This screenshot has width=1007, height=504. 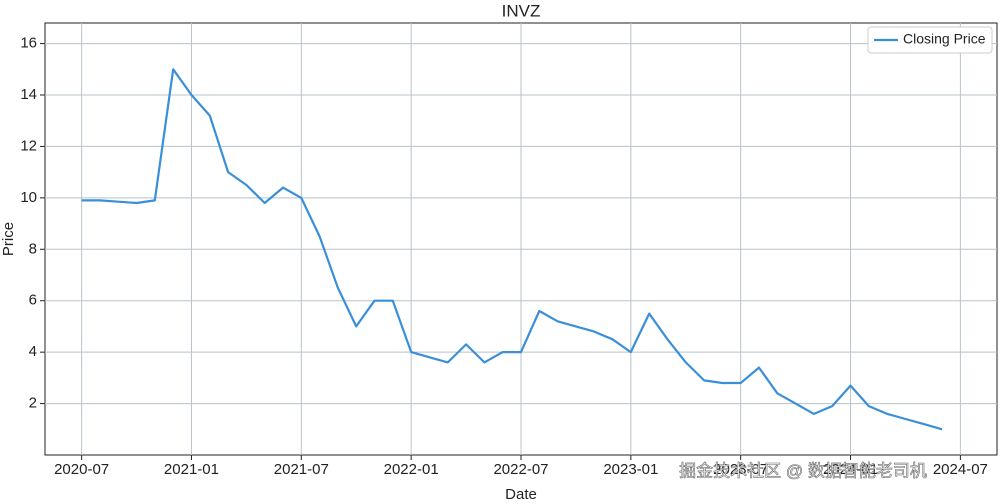 What do you see at coordinates (850, 469) in the screenshot?
I see `x-tick-label: 2024-01` at bounding box center [850, 469].